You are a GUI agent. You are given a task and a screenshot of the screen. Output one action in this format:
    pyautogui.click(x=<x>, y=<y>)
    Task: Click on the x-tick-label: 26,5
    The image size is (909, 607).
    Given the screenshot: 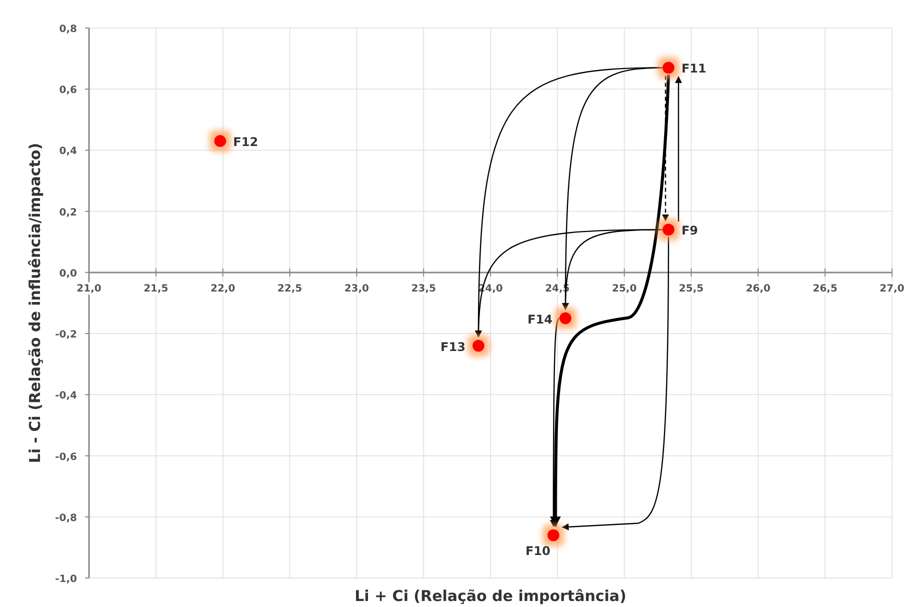 What is the action you would take?
    pyautogui.click(x=825, y=288)
    